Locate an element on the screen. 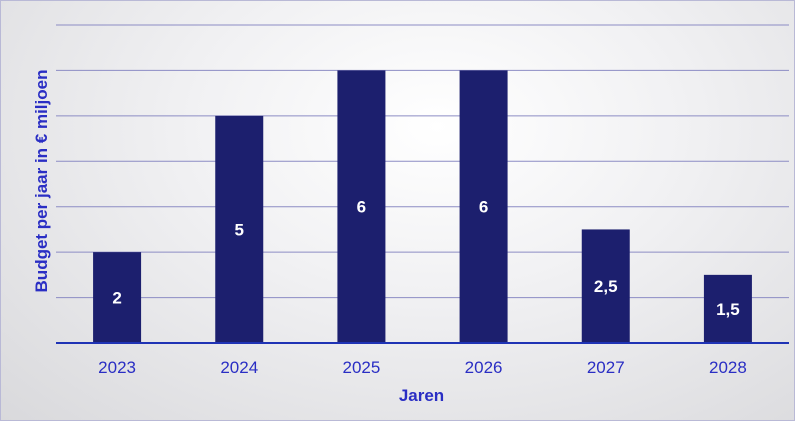 This screenshot has height=421, width=795. data-label-2023: 2 is located at coordinates (116, 298).